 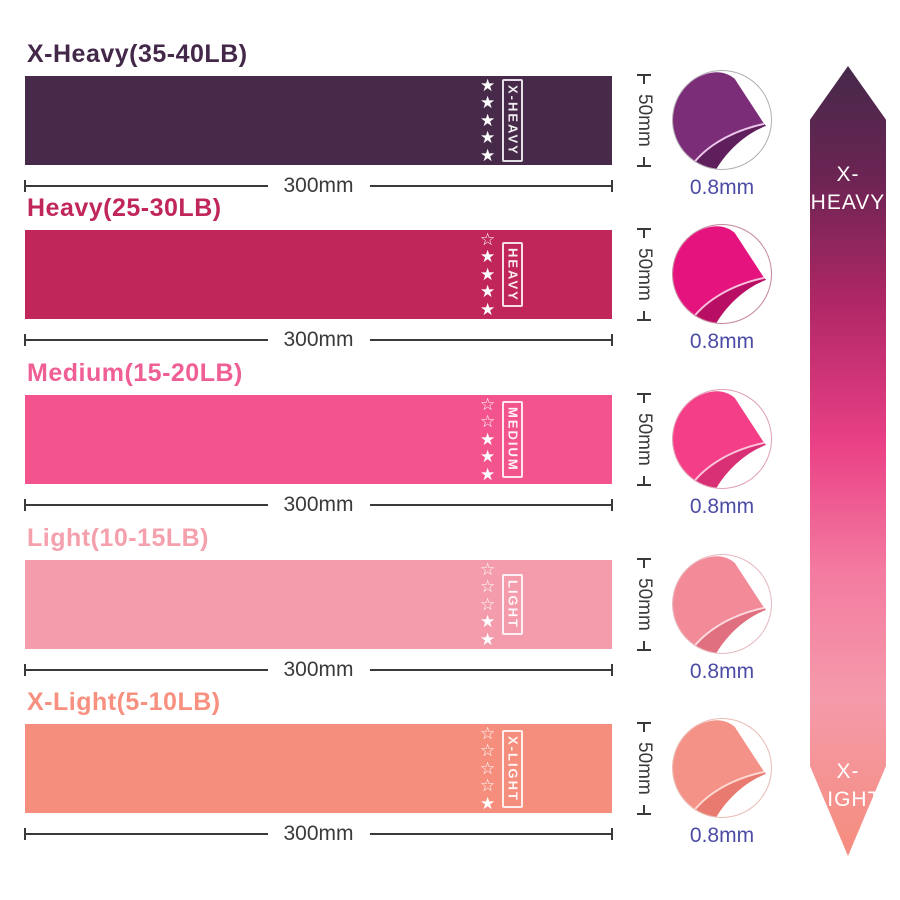 I want to click on band-mark: ★ ★ ★ ★ ★ X-HEAVY, so click(x=502, y=120).